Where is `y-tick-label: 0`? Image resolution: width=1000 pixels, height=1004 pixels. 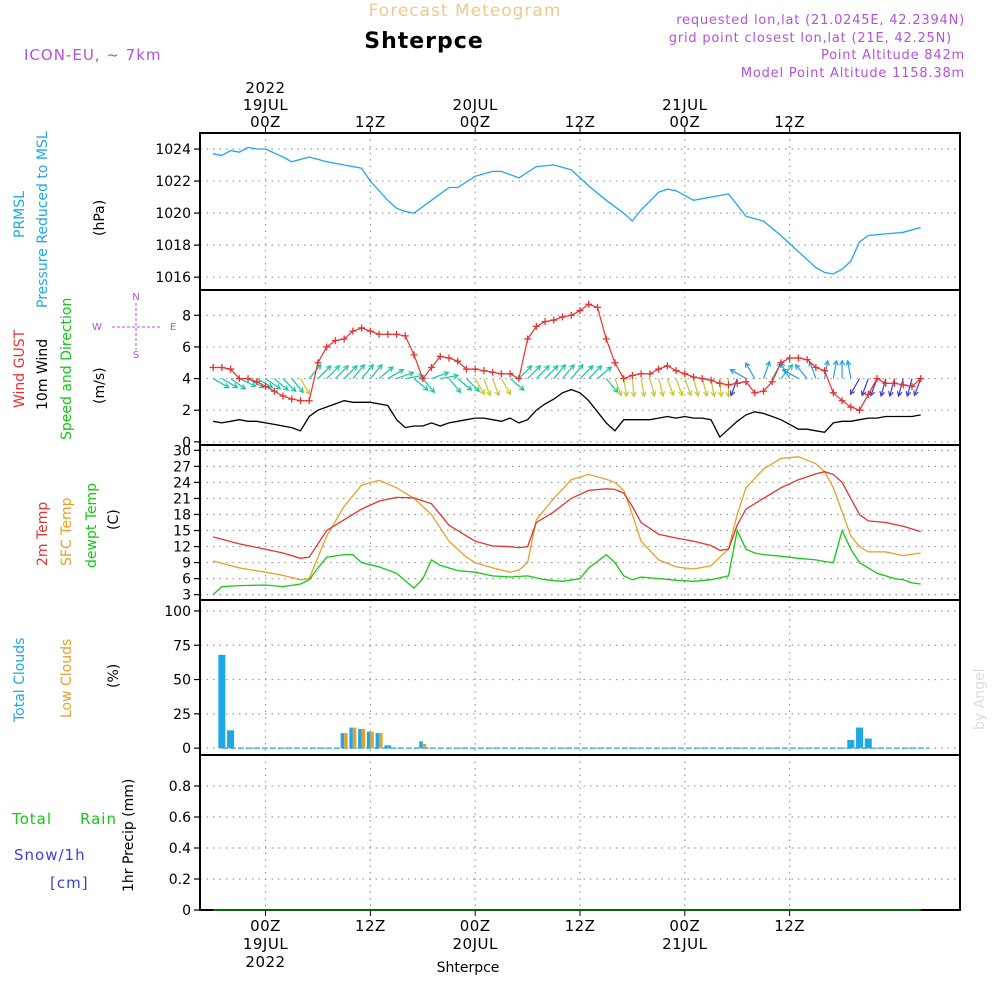 y-tick-label: 0 is located at coordinates (186, 749).